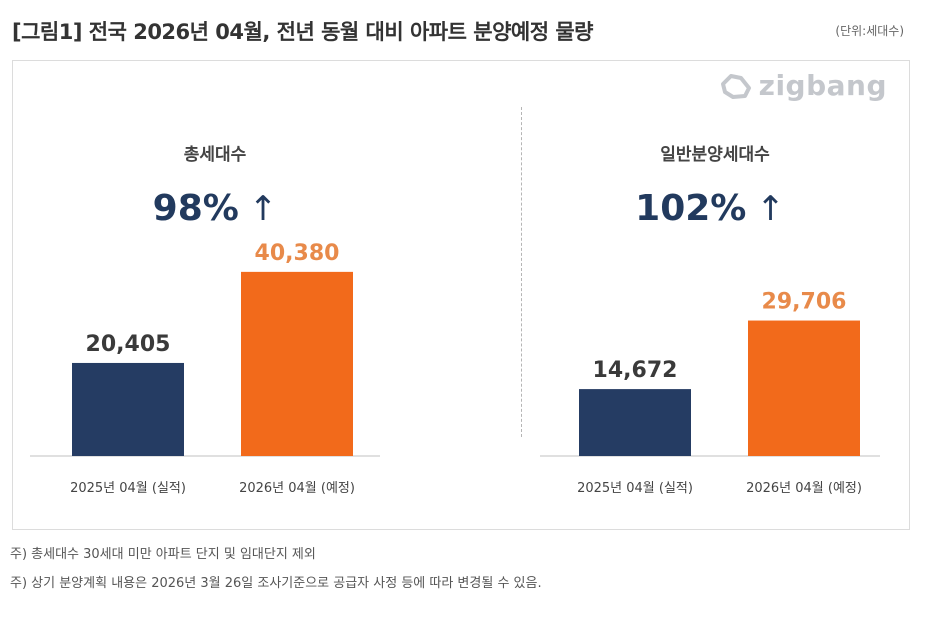  What do you see at coordinates (215, 155) in the screenshot?
I see `section-title-total: 총세대수` at bounding box center [215, 155].